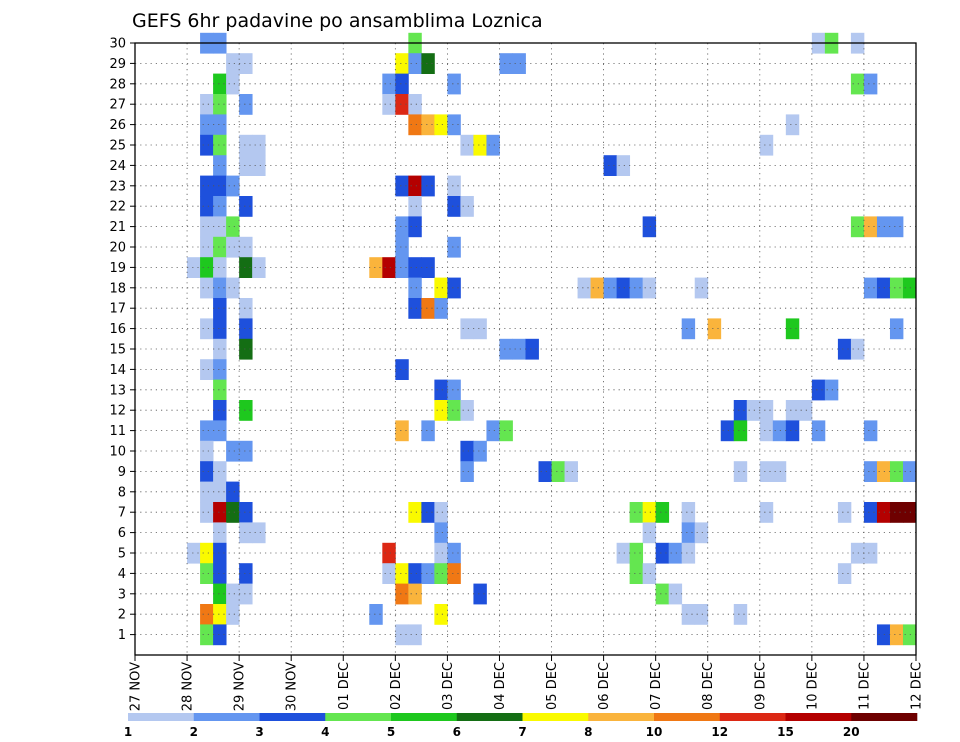  I want to click on y-tick-label: 4, so click(122, 574).